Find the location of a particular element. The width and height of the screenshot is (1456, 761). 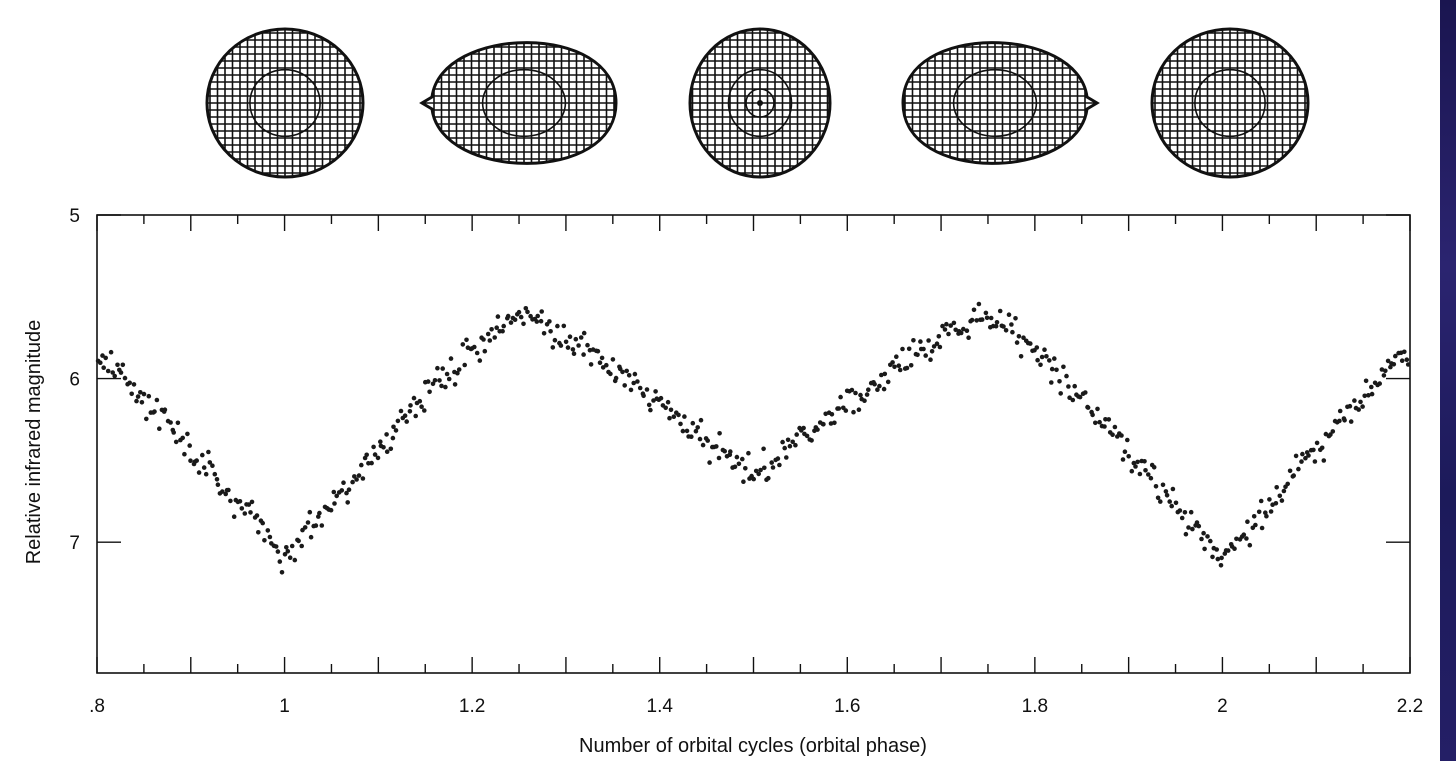

x-tick-label: 1.8 is located at coordinates (1035, 706).